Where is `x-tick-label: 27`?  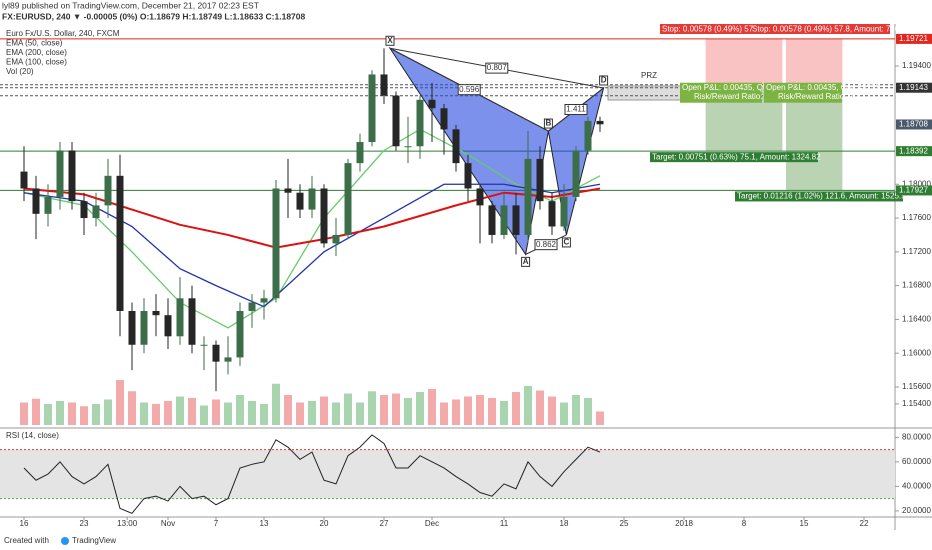 x-tick-label: 27 is located at coordinates (384, 523).